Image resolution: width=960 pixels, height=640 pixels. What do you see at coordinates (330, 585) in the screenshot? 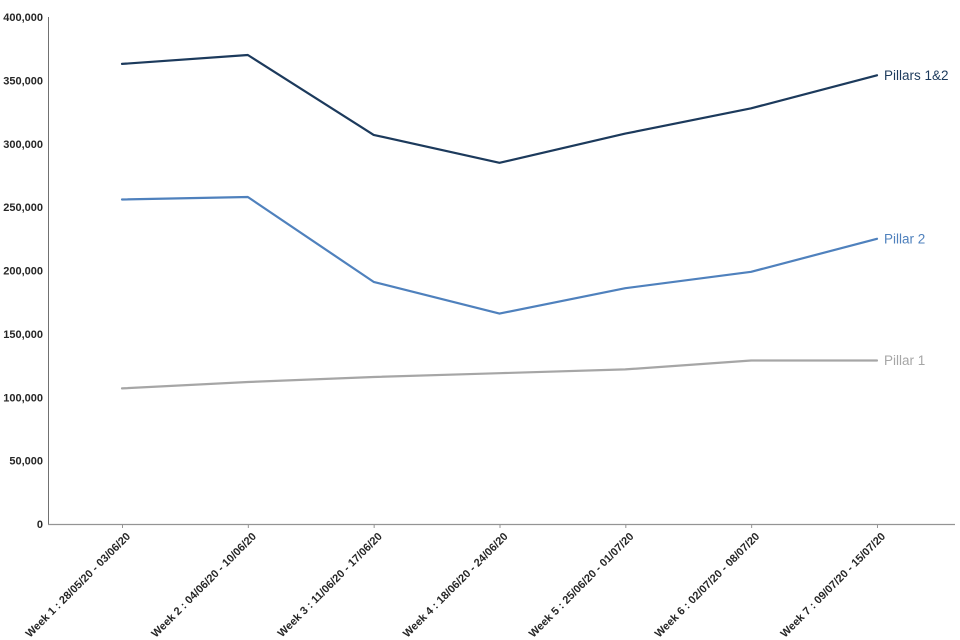
I see `x-category-label: Week 3 : 11/06/20 - 17/06/20` at bounding box center [330, 585].